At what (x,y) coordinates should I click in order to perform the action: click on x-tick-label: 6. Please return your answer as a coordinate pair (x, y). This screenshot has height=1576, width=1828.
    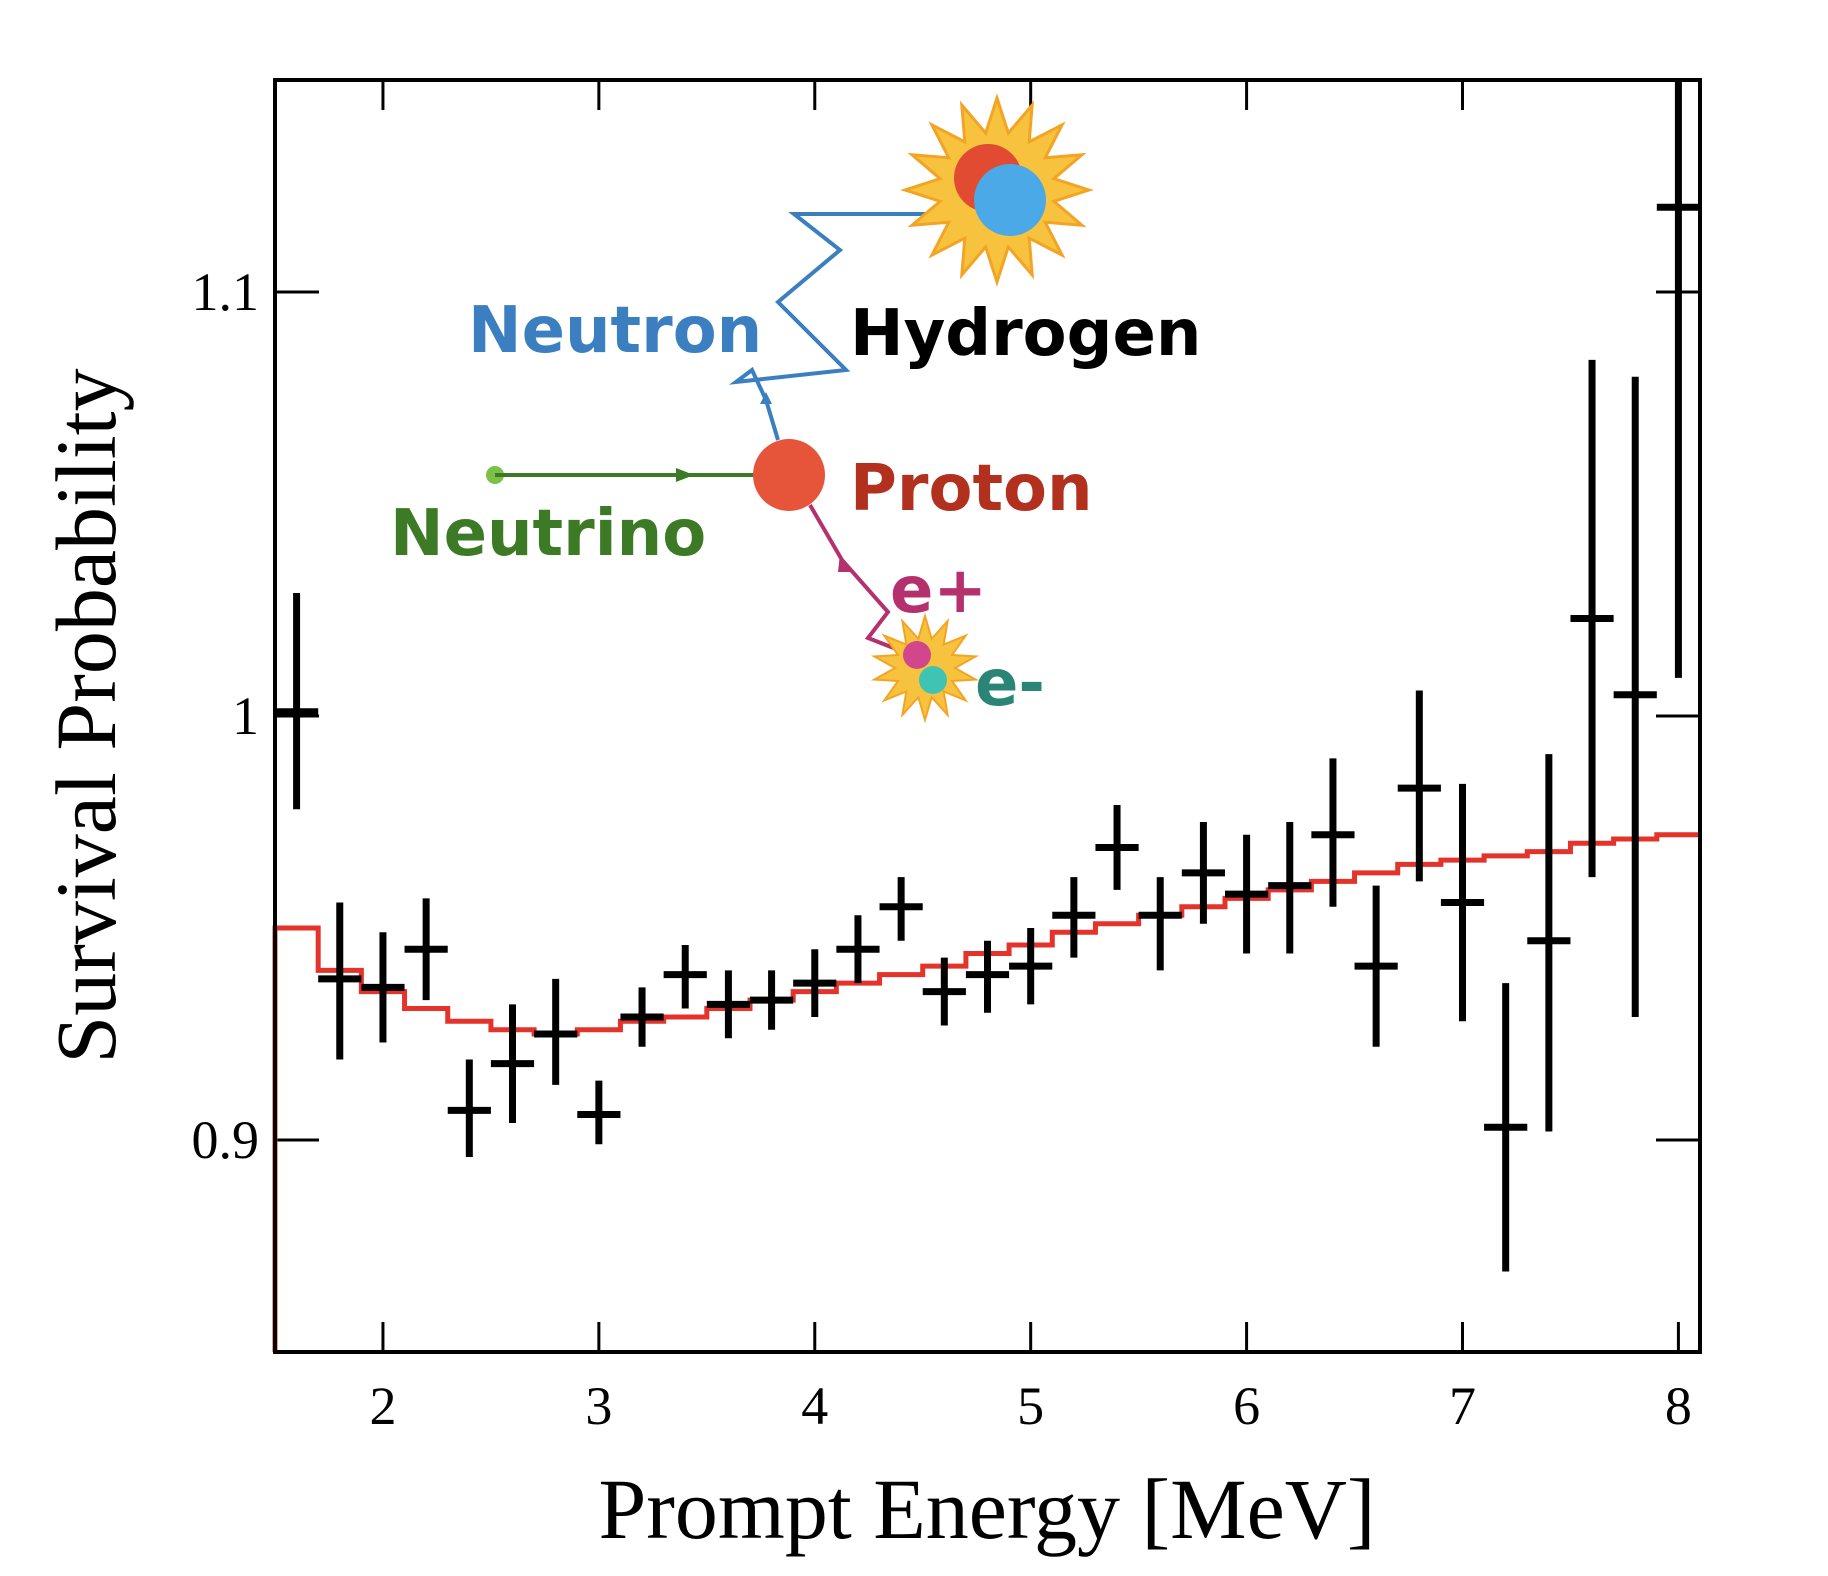
    Looking at the image, I should click on (1246, 1406).